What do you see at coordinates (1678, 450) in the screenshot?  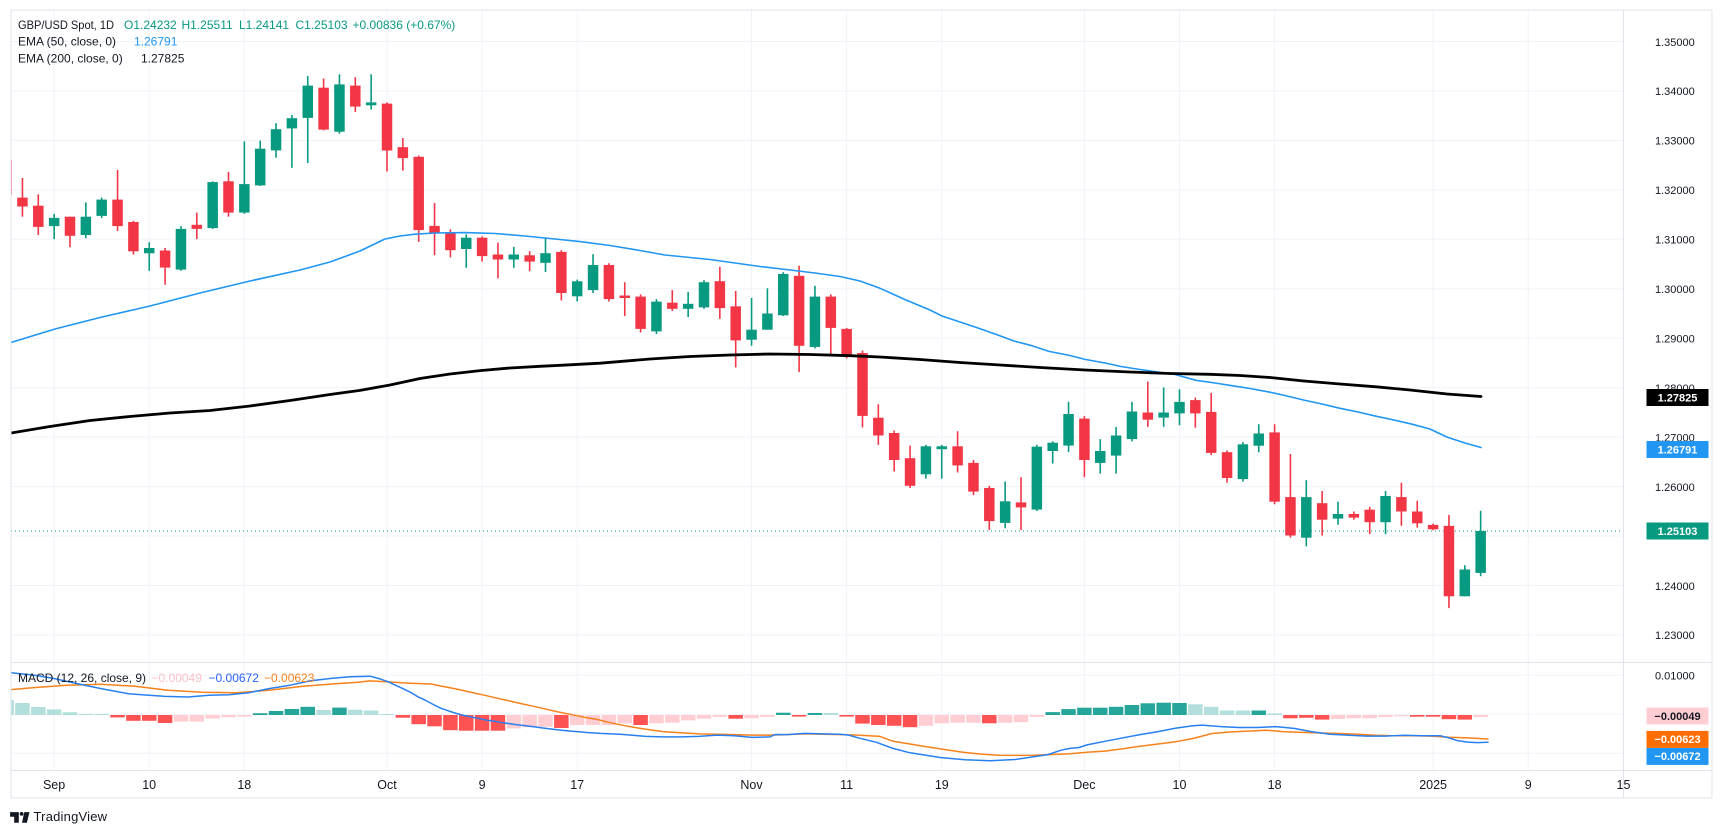 I see `svg-text: 1.26791` at bounding box center [1678, 450].